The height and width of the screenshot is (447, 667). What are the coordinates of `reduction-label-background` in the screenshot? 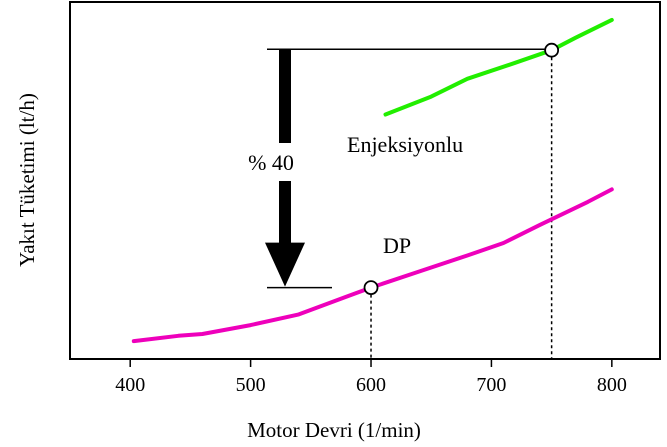 It's located at (272, 162).